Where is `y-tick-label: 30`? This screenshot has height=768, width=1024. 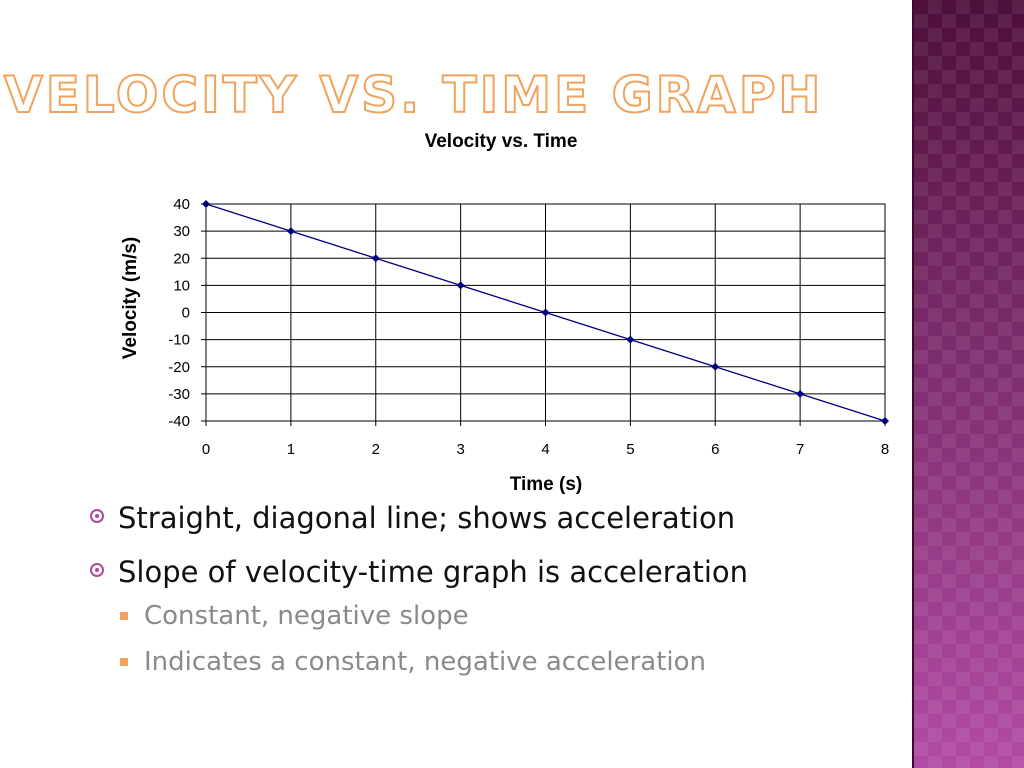
y-tick-label: 30 is located at coordinates (181, 231).